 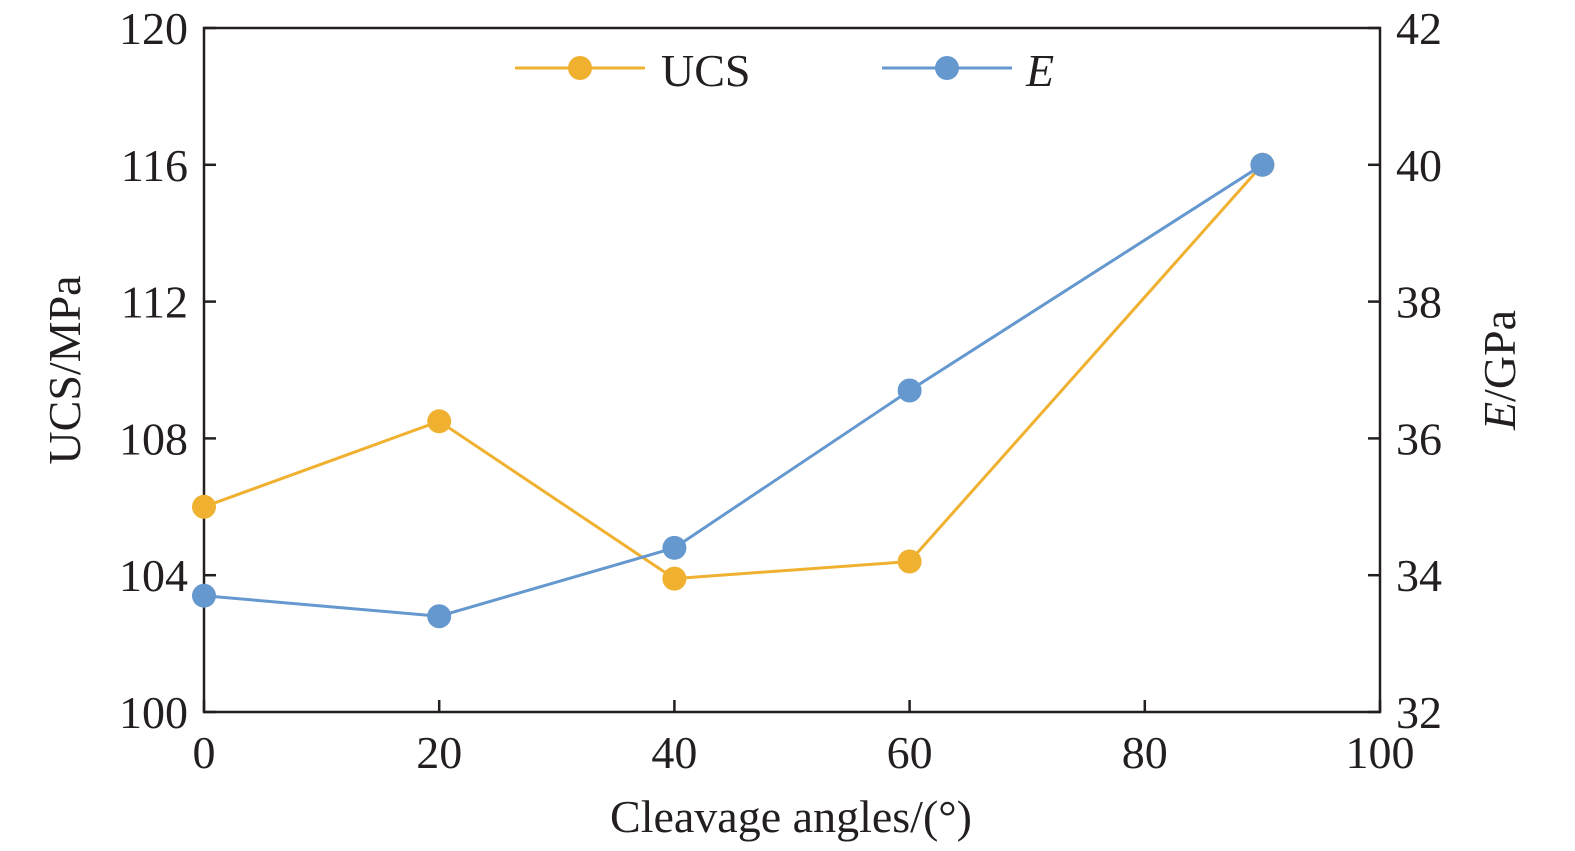 I want to click on left-tick-label: 112, so click(x=154, y=302).